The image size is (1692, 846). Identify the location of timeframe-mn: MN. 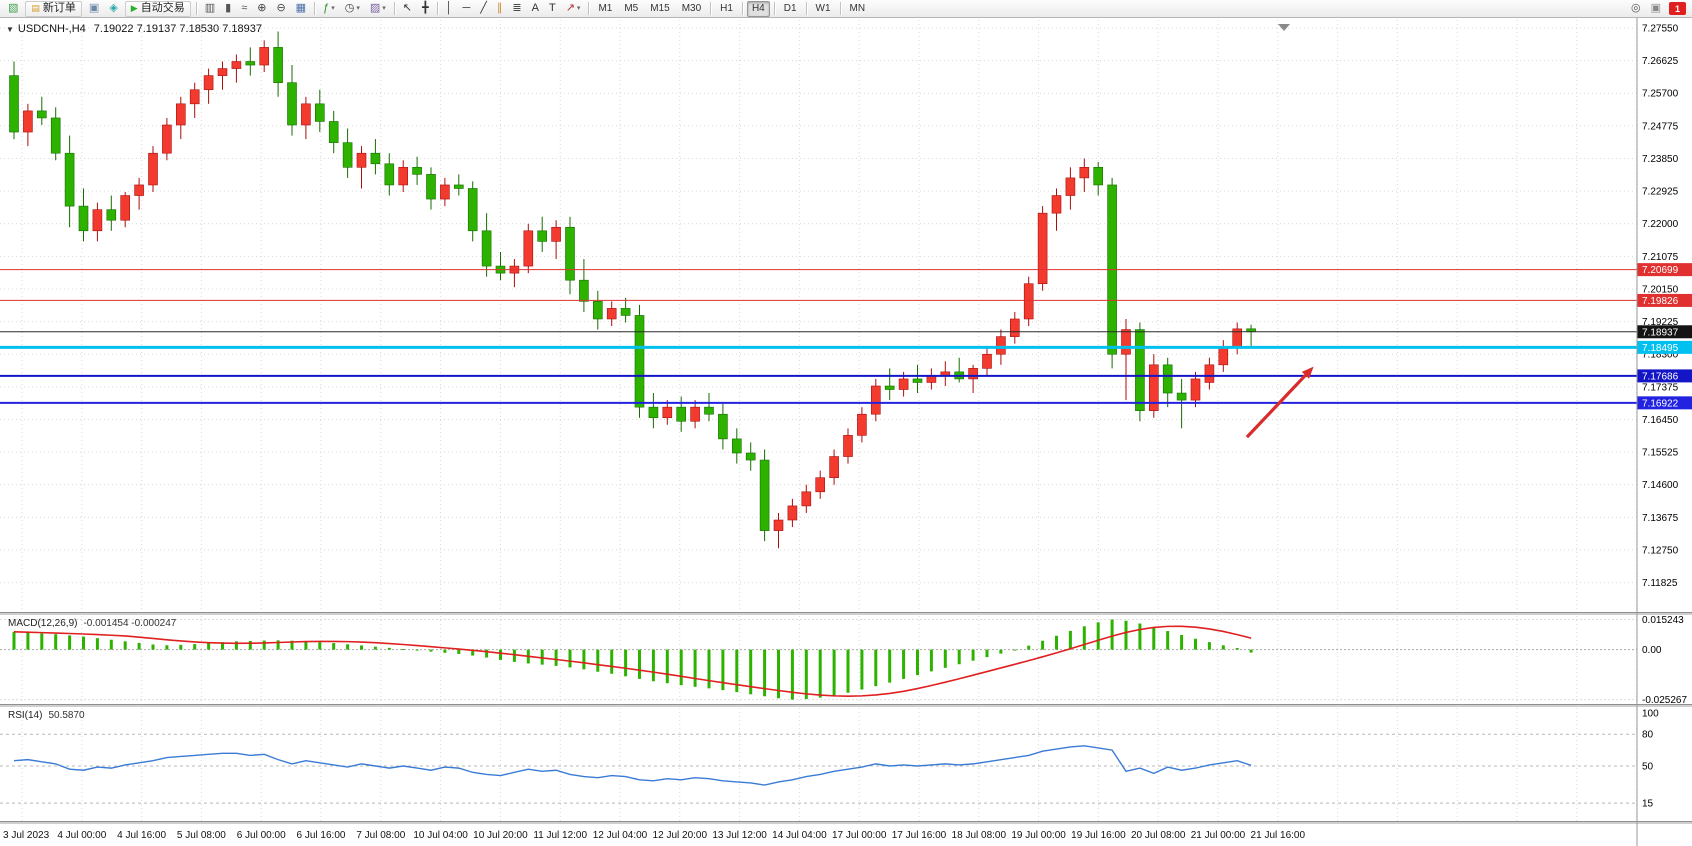
(857, 8).